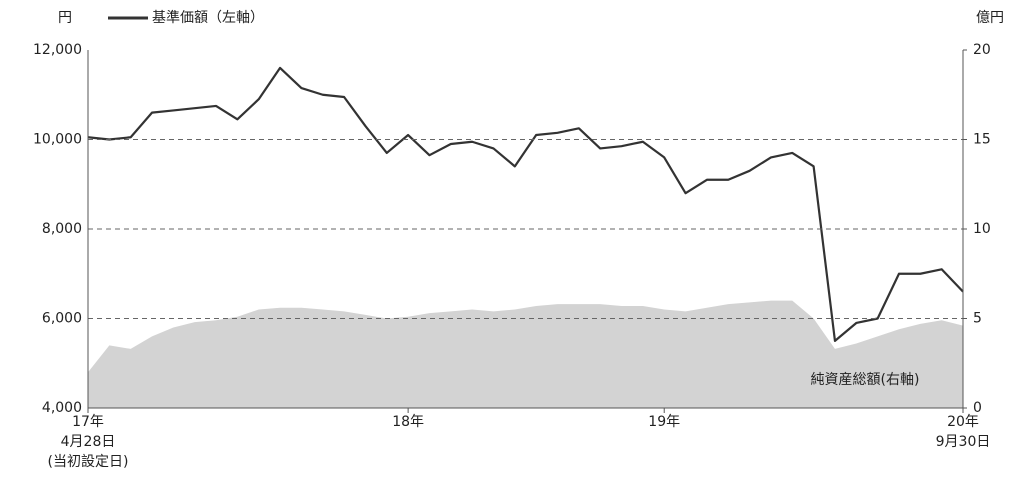 This screenshot has height=491, width=1030. I want to click on y2-tick-label: 10, so click(982, 229).